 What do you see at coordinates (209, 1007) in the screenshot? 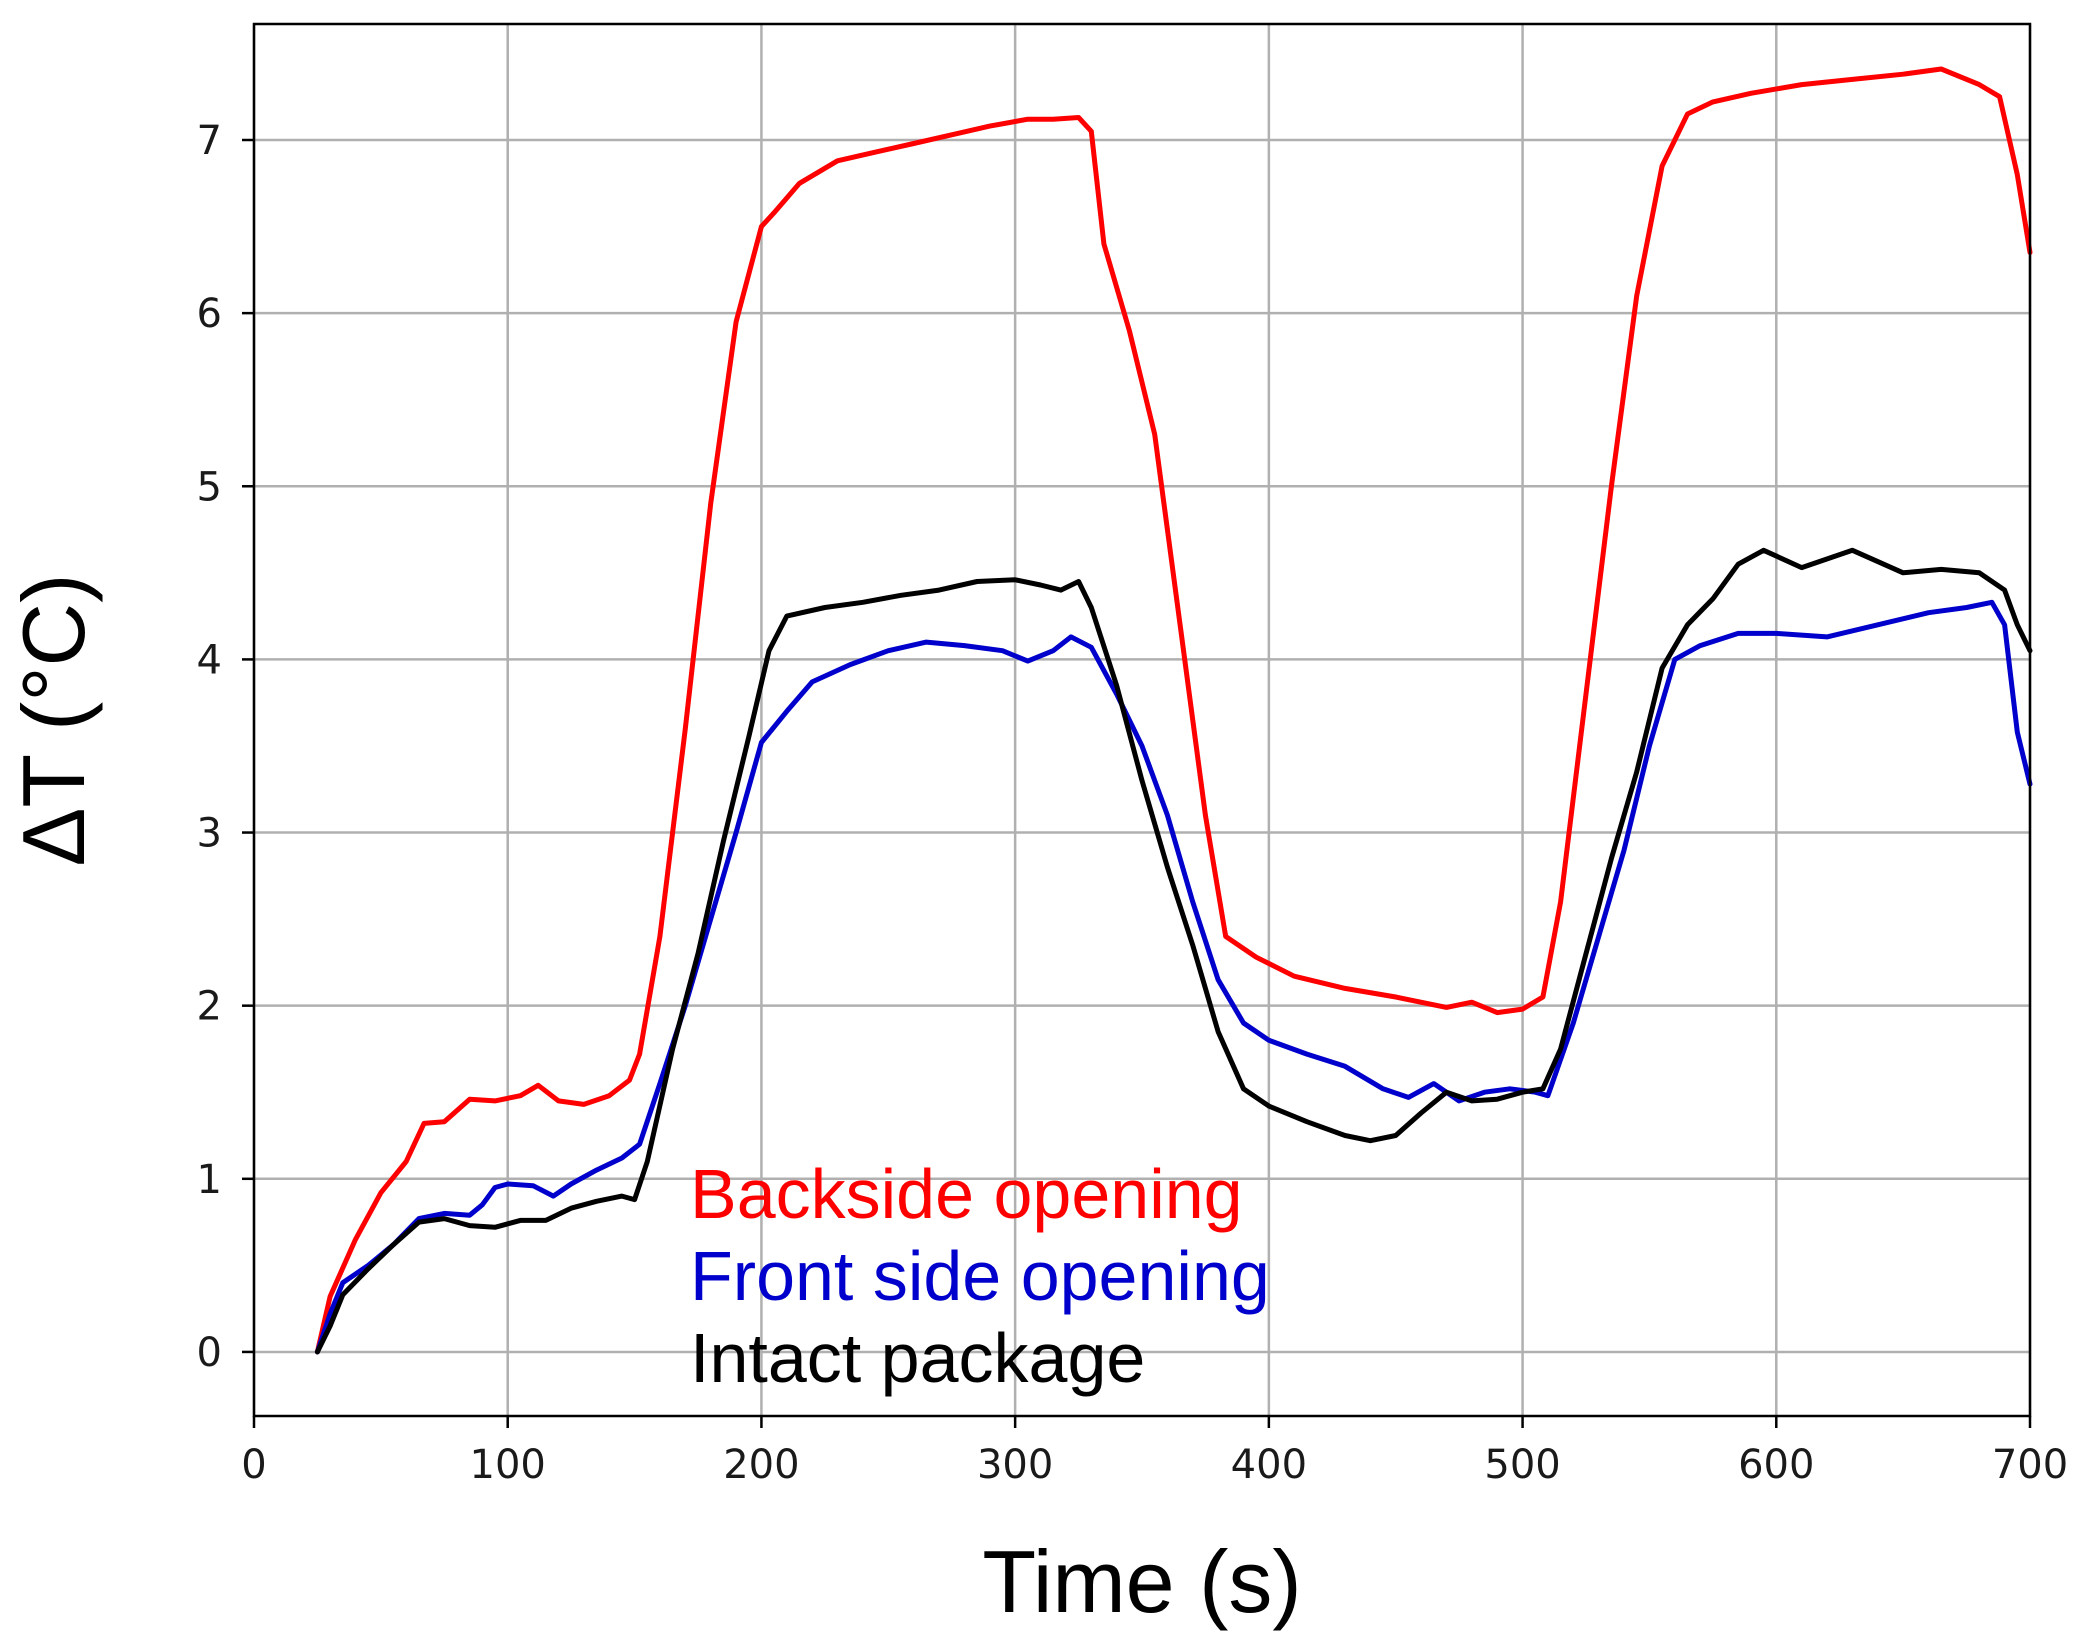
I see `y-tick-label: 2` at bounding box center [209, 1007].